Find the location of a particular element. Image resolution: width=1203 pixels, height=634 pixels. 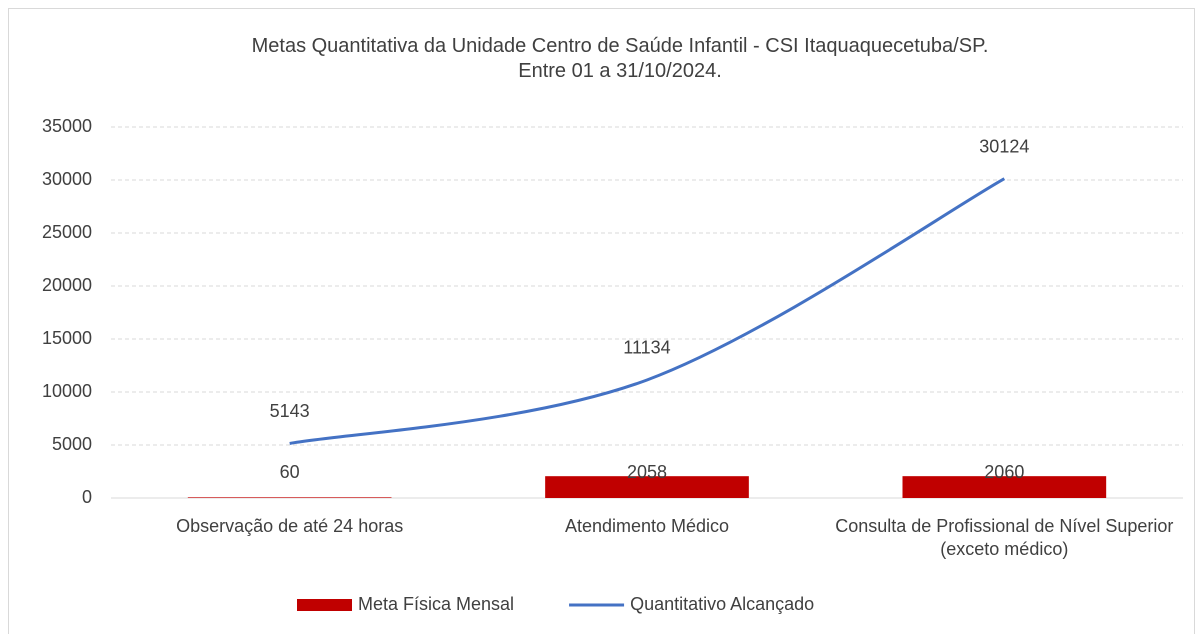

data-label: 2060 is located at coordinates (1004, 472).